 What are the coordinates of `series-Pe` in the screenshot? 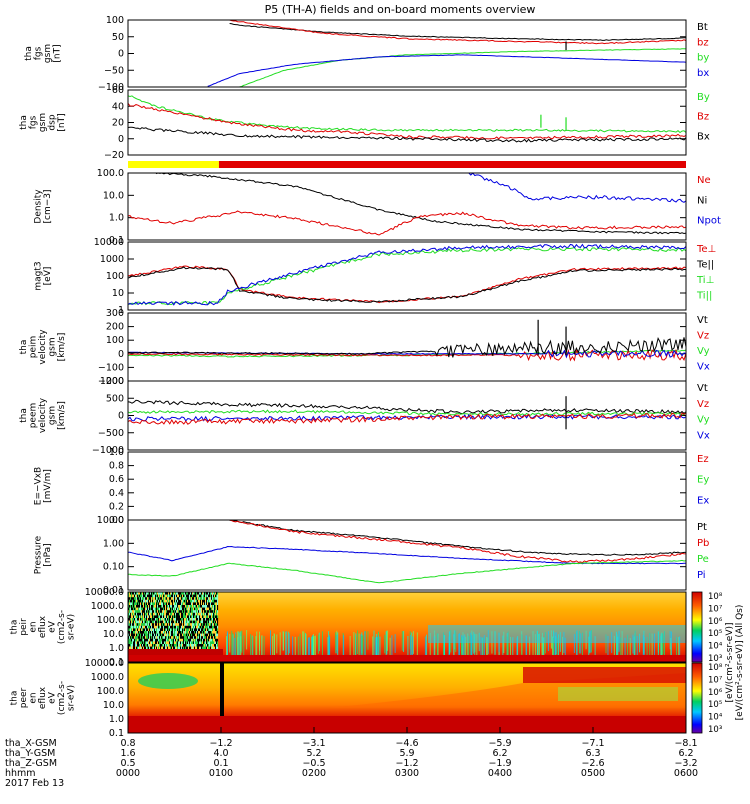 It's located at (407, 571).